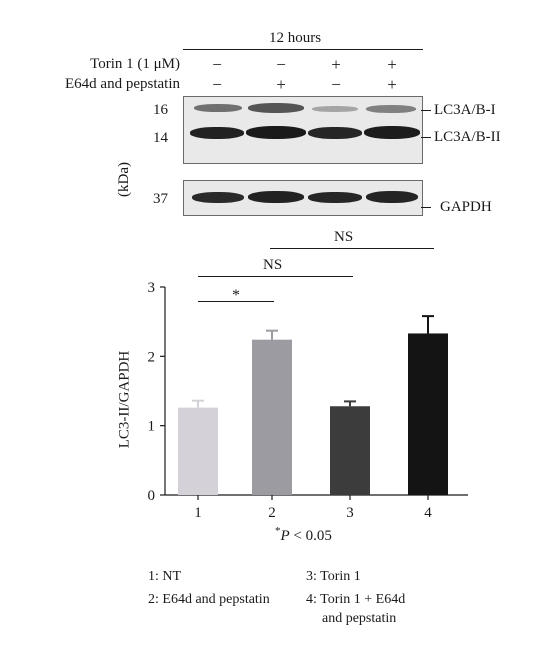  Describe the element at coordinates (160, 110) in the screenshot. I see `mw-marker-16: 16` at that location.